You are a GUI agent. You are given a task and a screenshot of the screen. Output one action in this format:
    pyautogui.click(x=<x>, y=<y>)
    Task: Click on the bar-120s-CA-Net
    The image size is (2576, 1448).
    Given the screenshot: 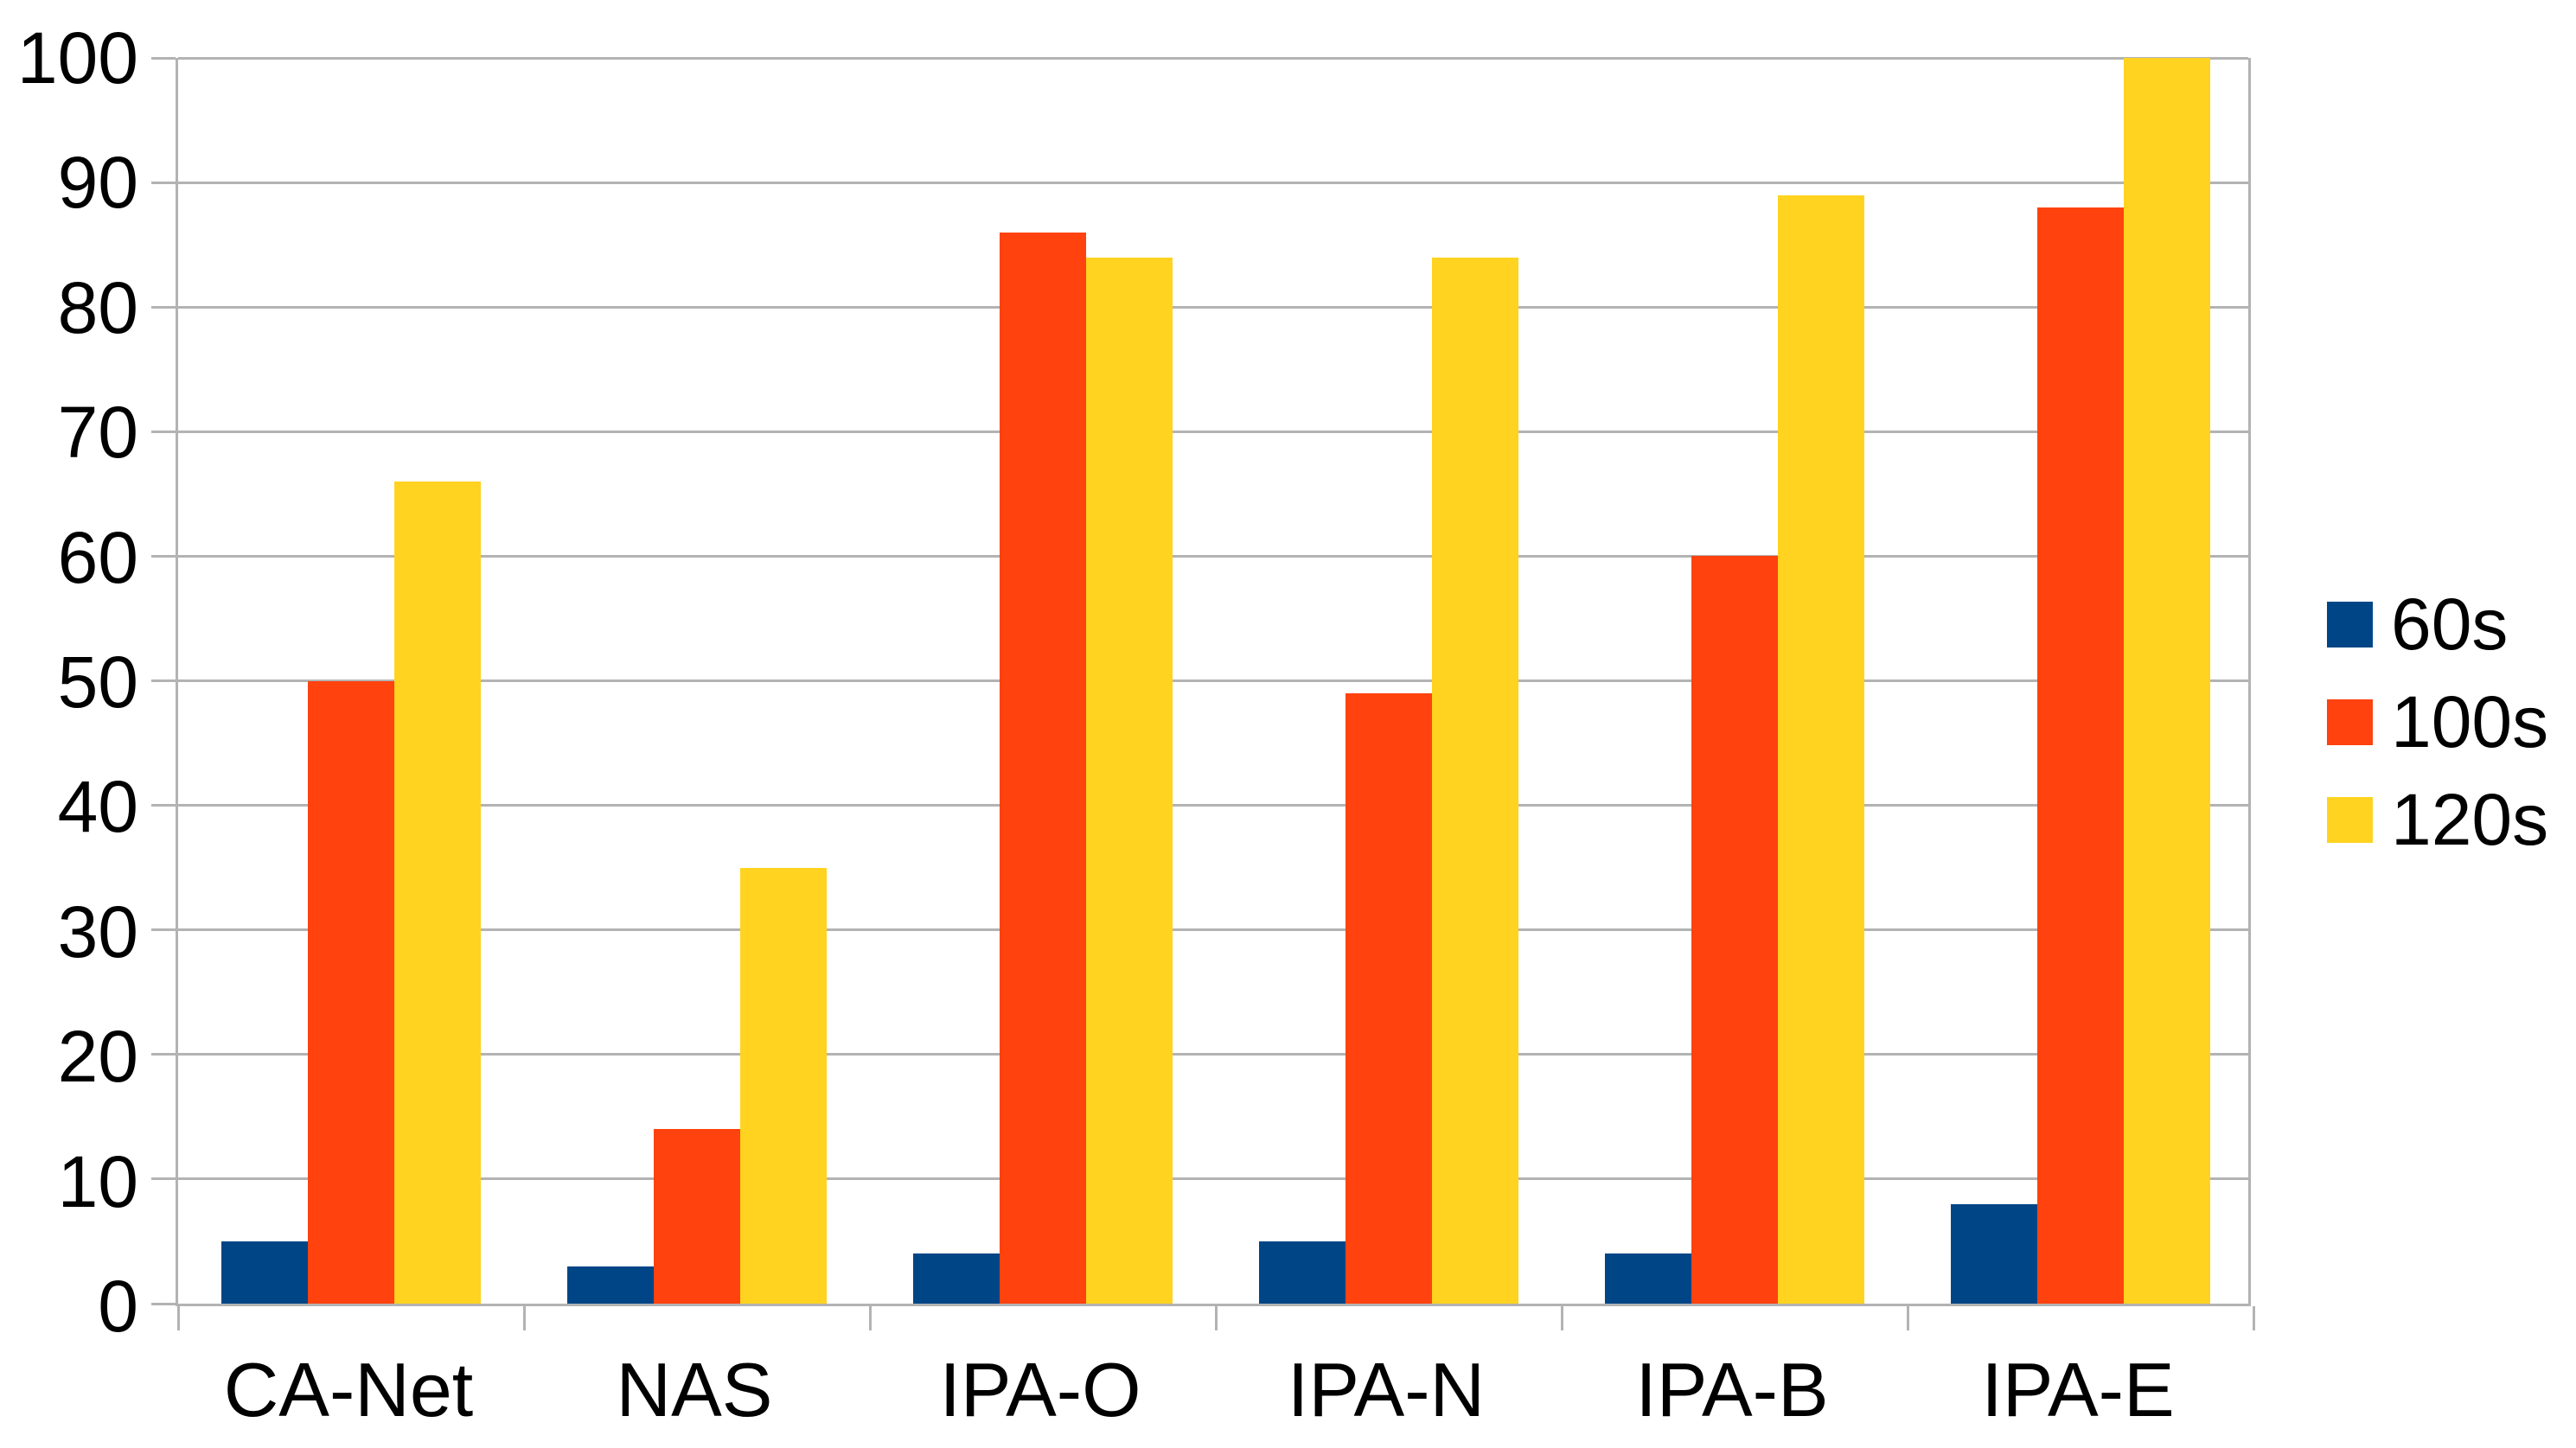 What is the action you would take?
    pyautogui.click(x=437, y=893)
    